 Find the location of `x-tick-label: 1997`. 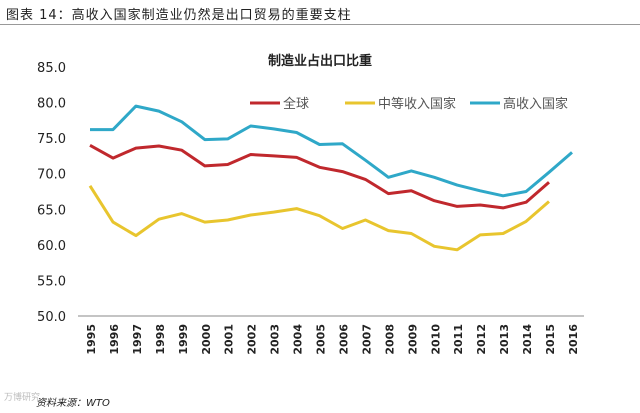

x-tick-label: 1997 is located at coordinates (137, 339).